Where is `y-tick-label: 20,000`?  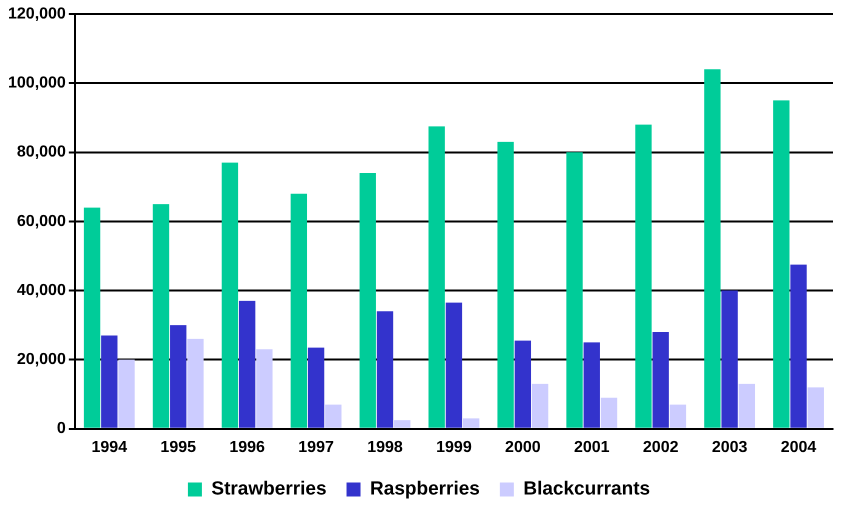 y-tick-label: 20,000 is located at coordinates (41, 359).